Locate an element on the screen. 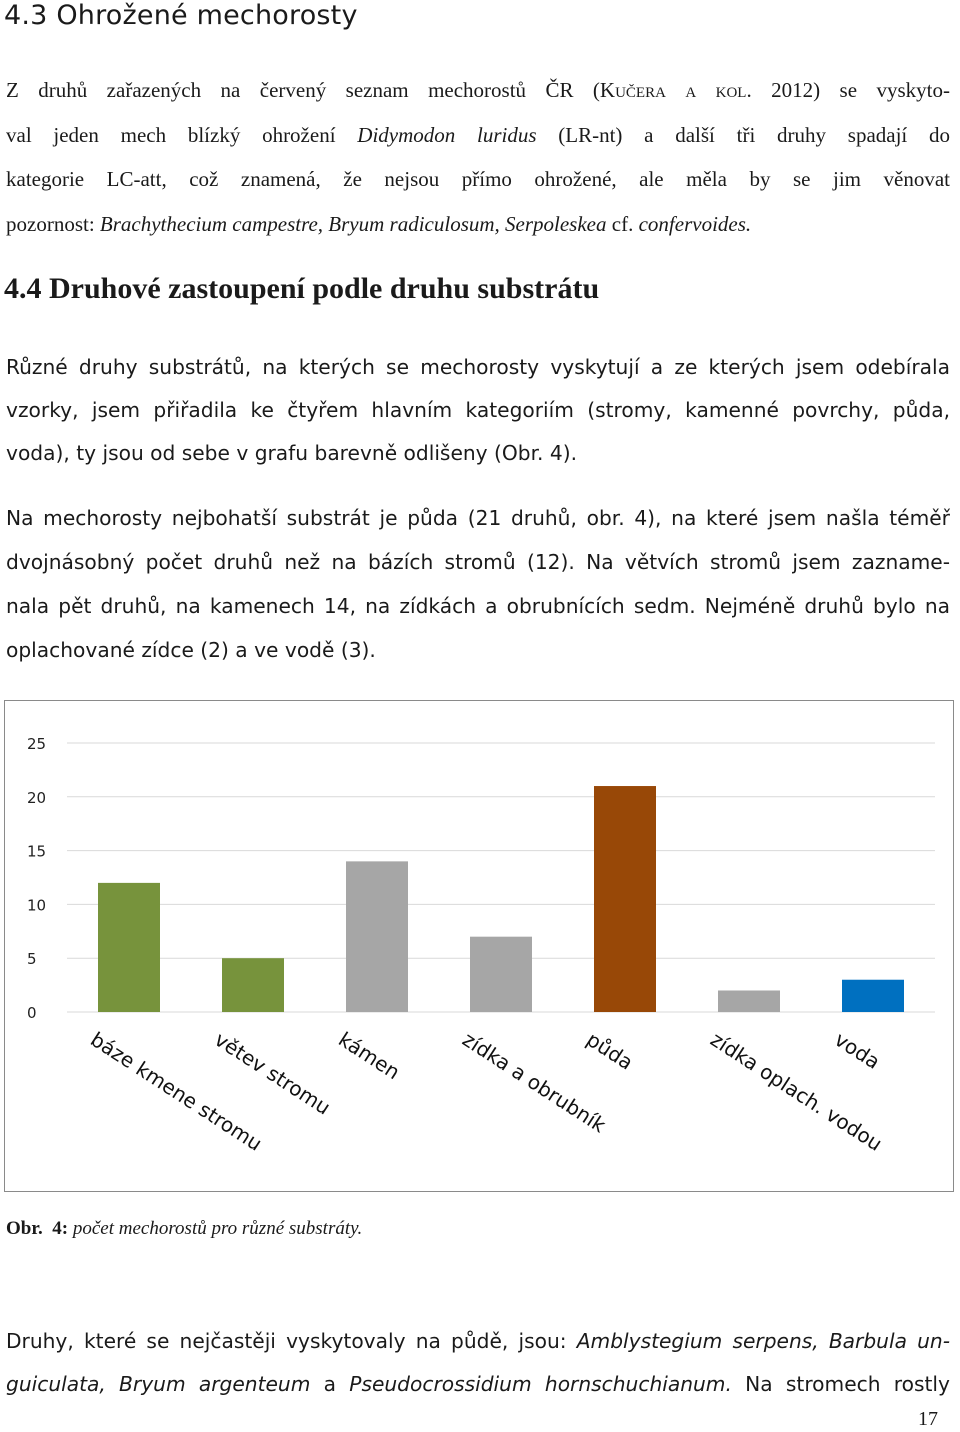 Image resolution: width=960 pixels, height=1432 pixels. y-tick-label: 15 is located at coordinates (36, 852).